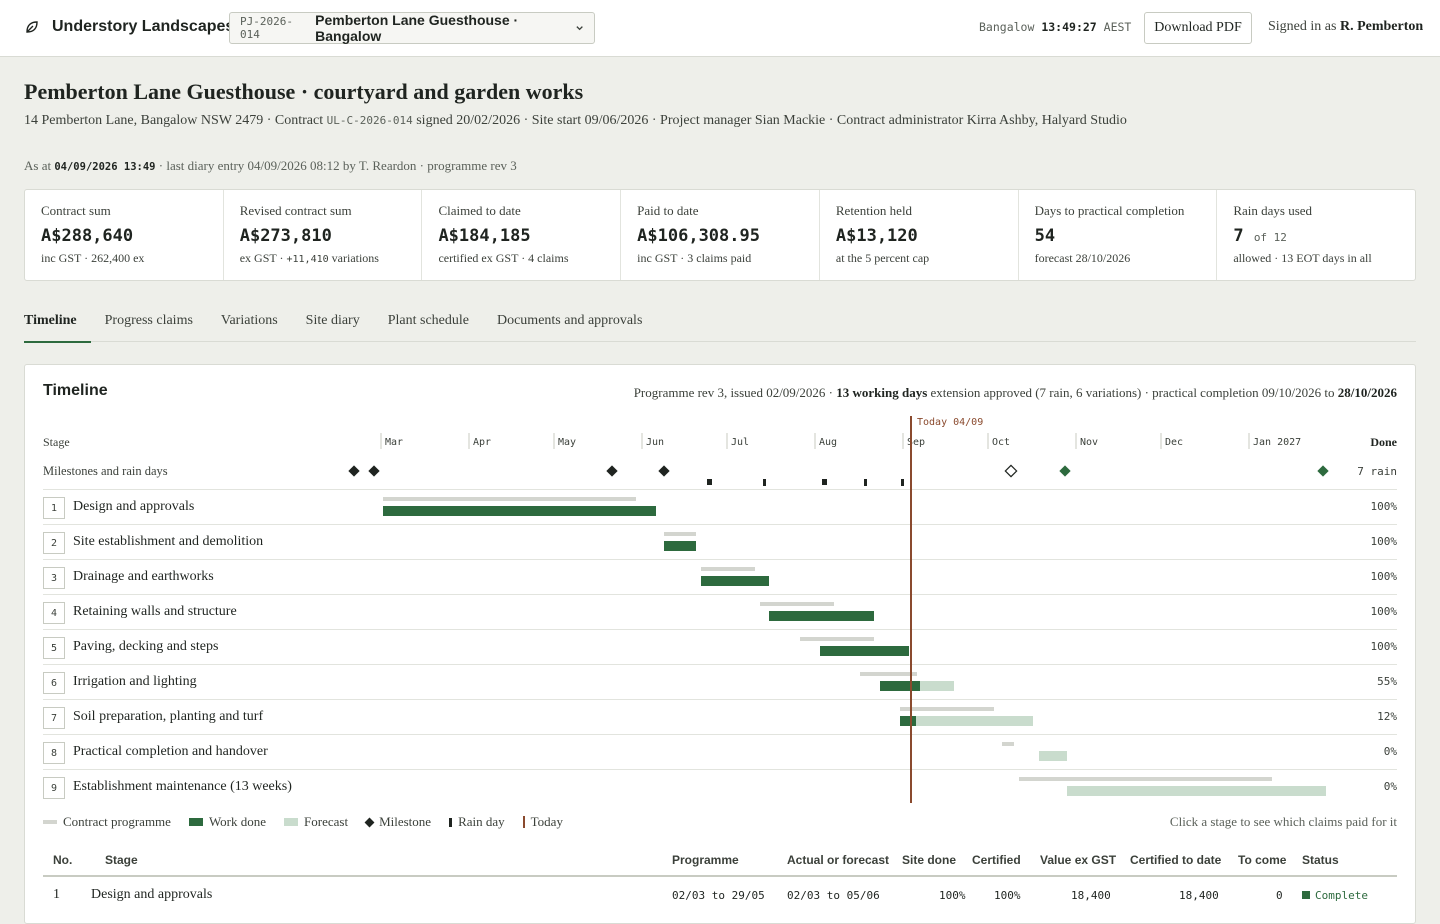 The image size is (1440, 924). What do you see at coordinates (1007, 895) in the screenshot?
I see `cell-certified: 100%` at bounding box center [1007, 895].